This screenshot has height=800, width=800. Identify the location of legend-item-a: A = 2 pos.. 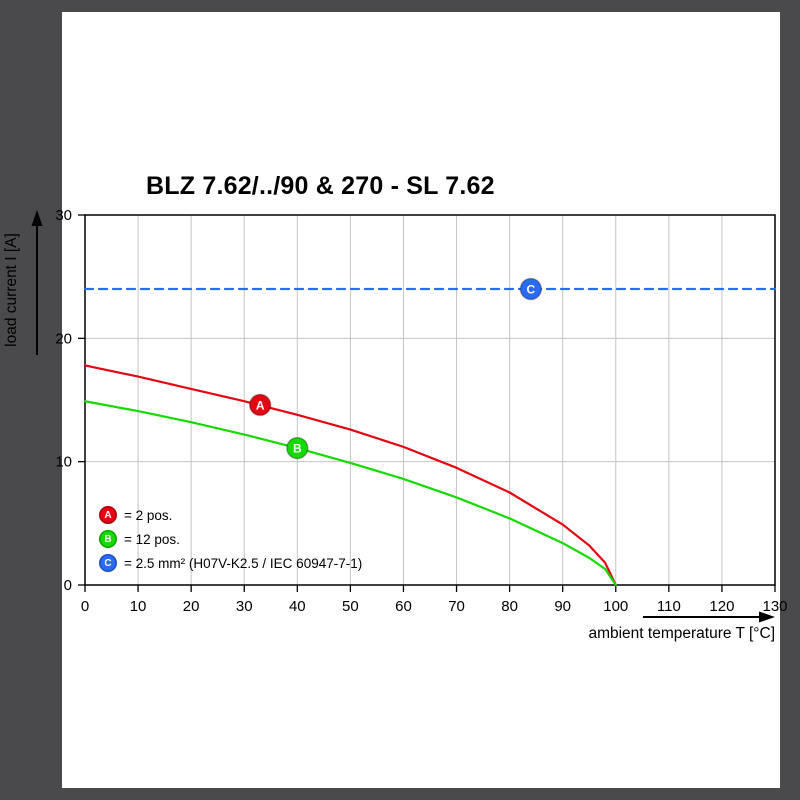
(230, 515).